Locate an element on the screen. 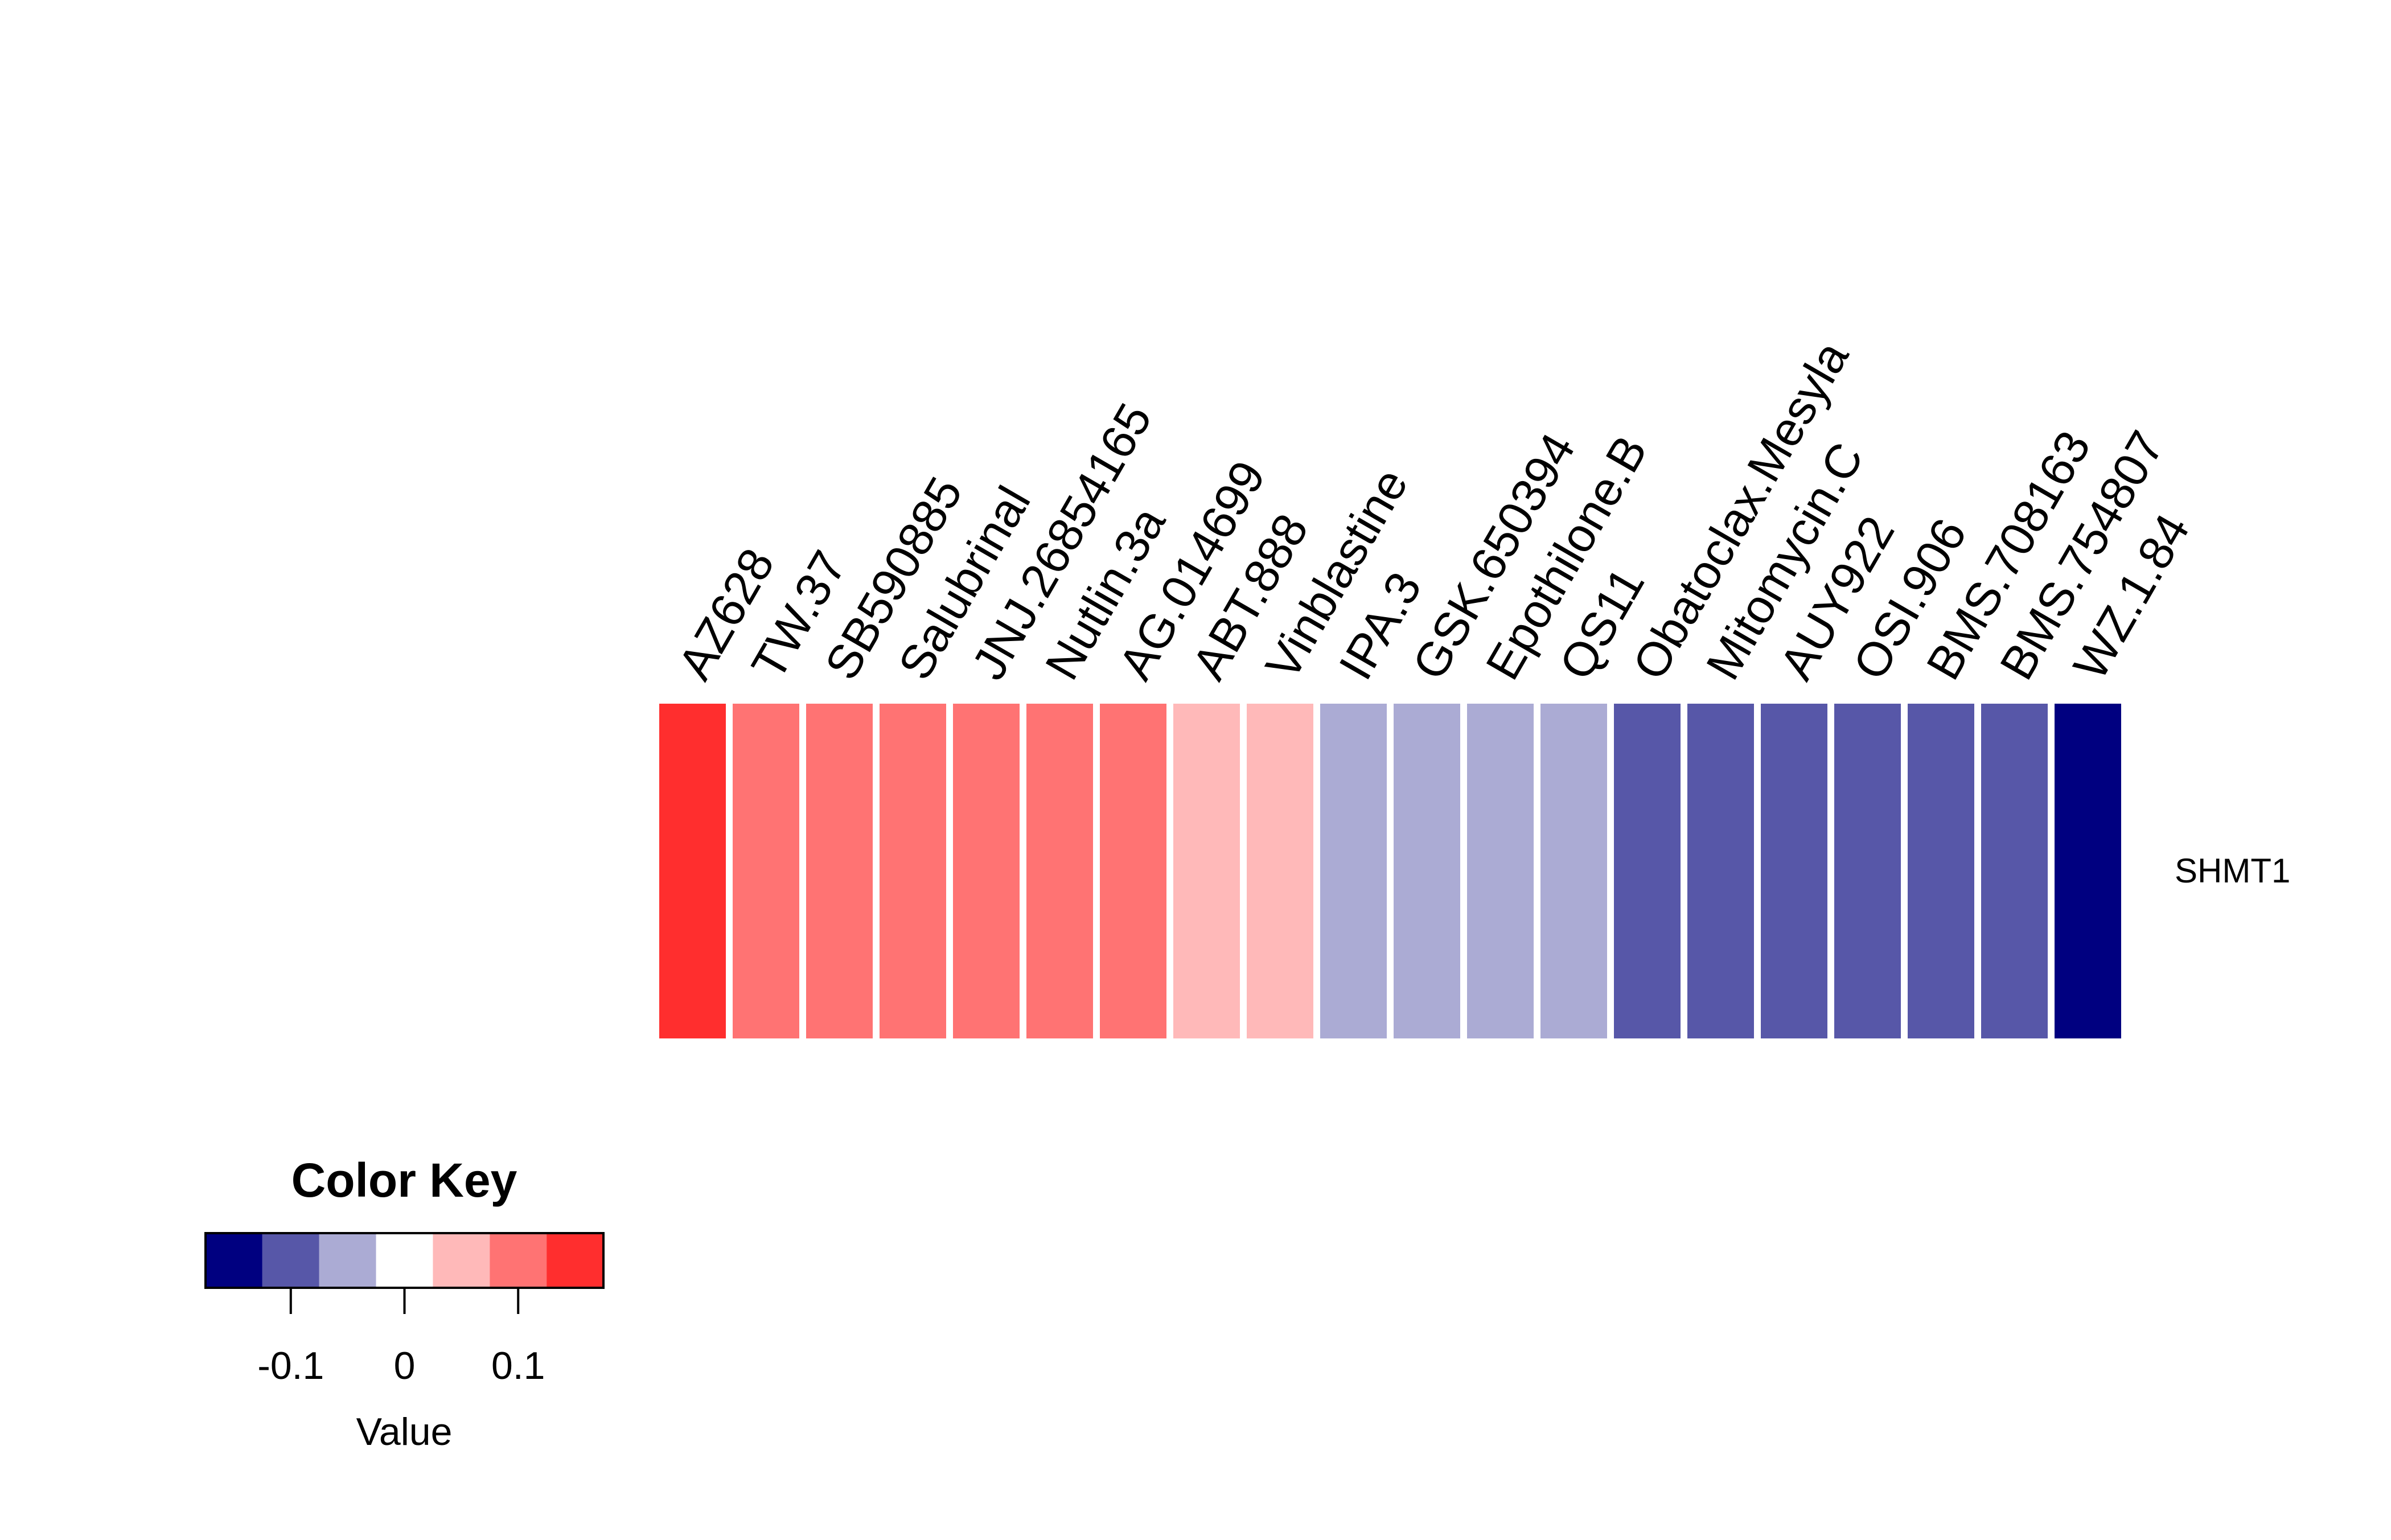 The height and width of the screenshot is (1540, 2391). color-key-tick-label: 0.1 is located at coordinates (518, 1366).